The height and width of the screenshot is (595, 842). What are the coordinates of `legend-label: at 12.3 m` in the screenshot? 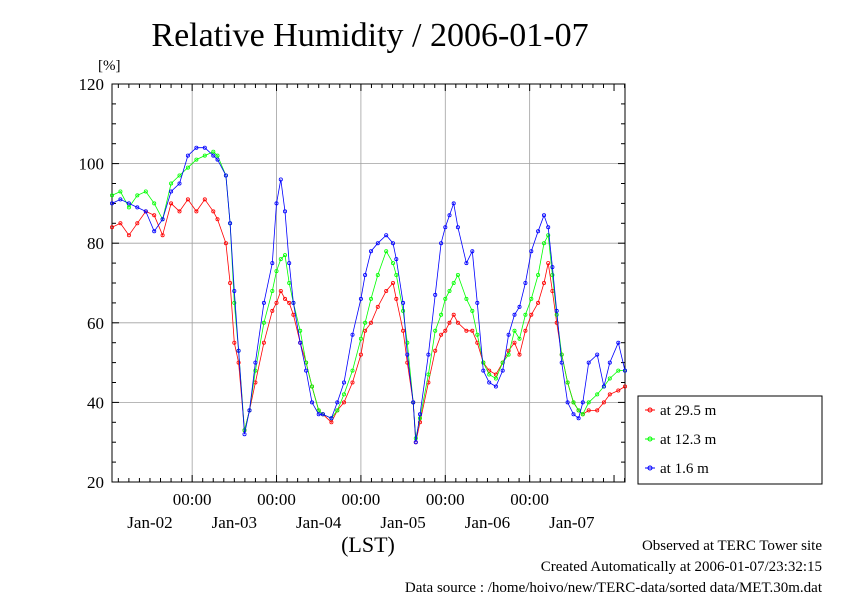 It's located at (688, 440).